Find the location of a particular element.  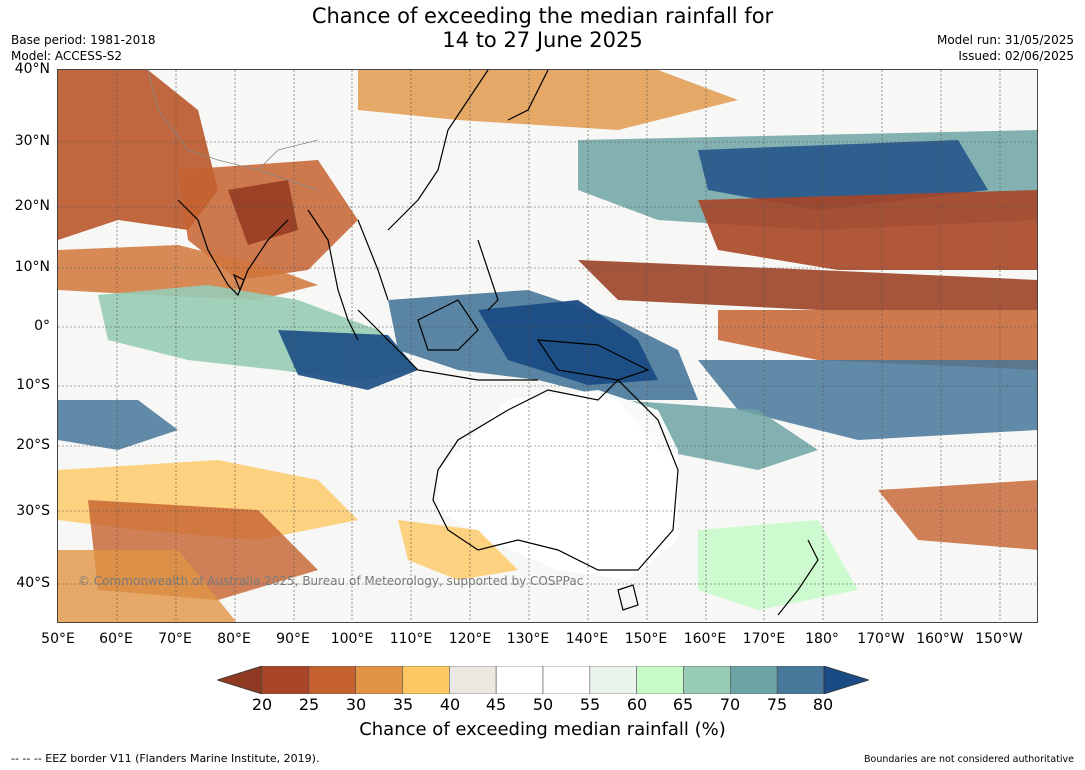

lon-label-90e: 90°E is located at coordinates (293, 639).